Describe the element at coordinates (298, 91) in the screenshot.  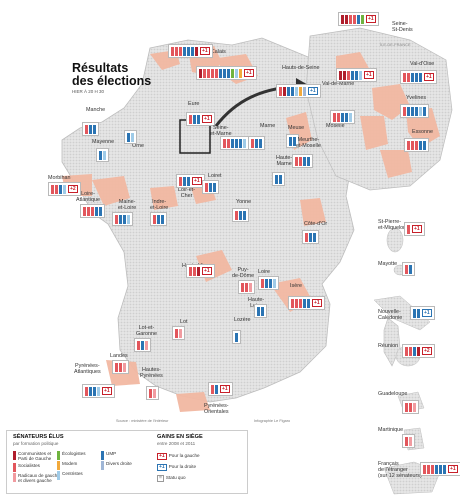
I see `dept-card-hauts-de-seine: +1` at that location.